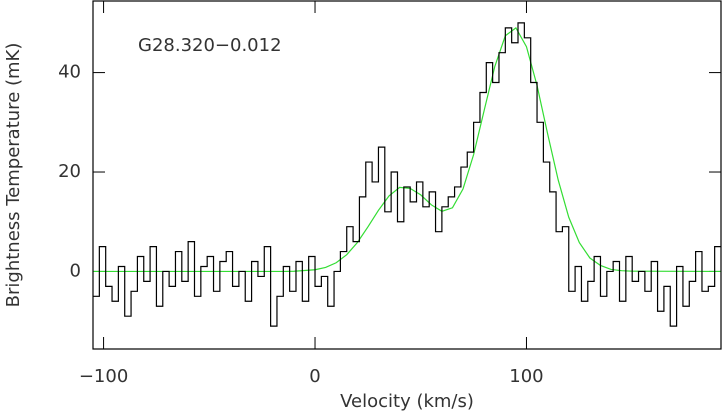 This screenshot has width=722, height=415. What do you see at coordinates (210, 45) in the screenshot?
I see `source-label: G28.320−0.012` at bounding box center [210, 45].